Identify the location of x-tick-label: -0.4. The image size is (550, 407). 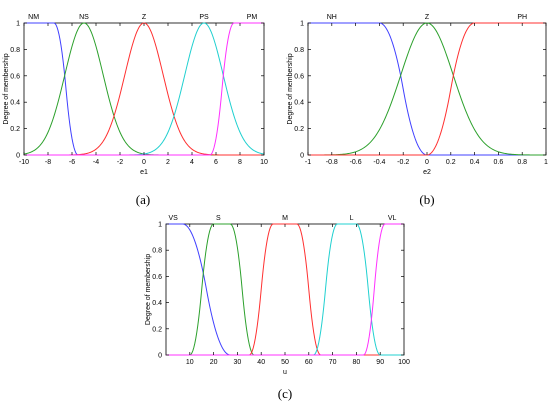
(379, 162).